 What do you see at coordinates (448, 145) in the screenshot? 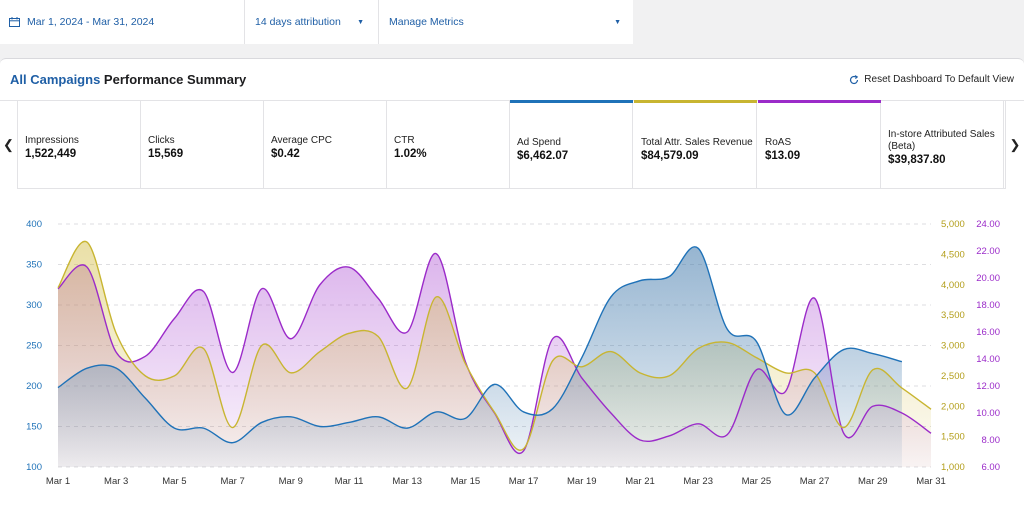
I see `metric-card-ctr: CTR 1.02%` at bounding box center [448, 145].